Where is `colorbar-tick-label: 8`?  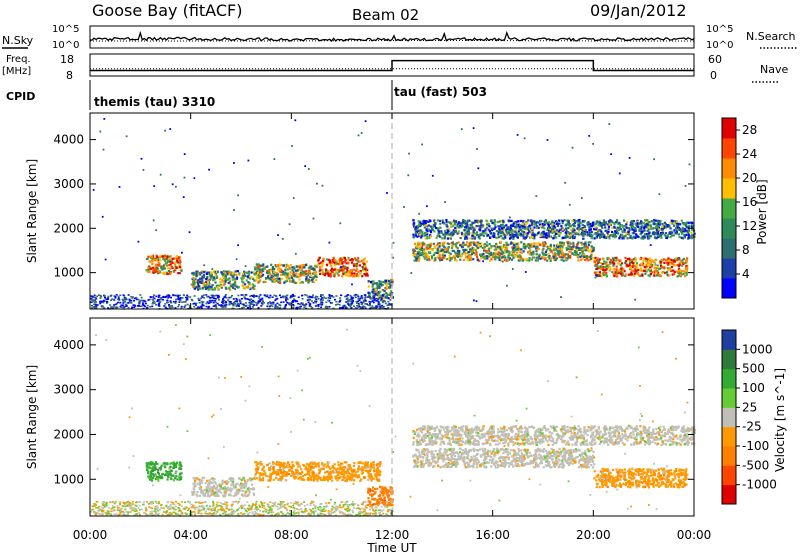
colorbar-tick-label: 8 is located at coordinates (746, 250).